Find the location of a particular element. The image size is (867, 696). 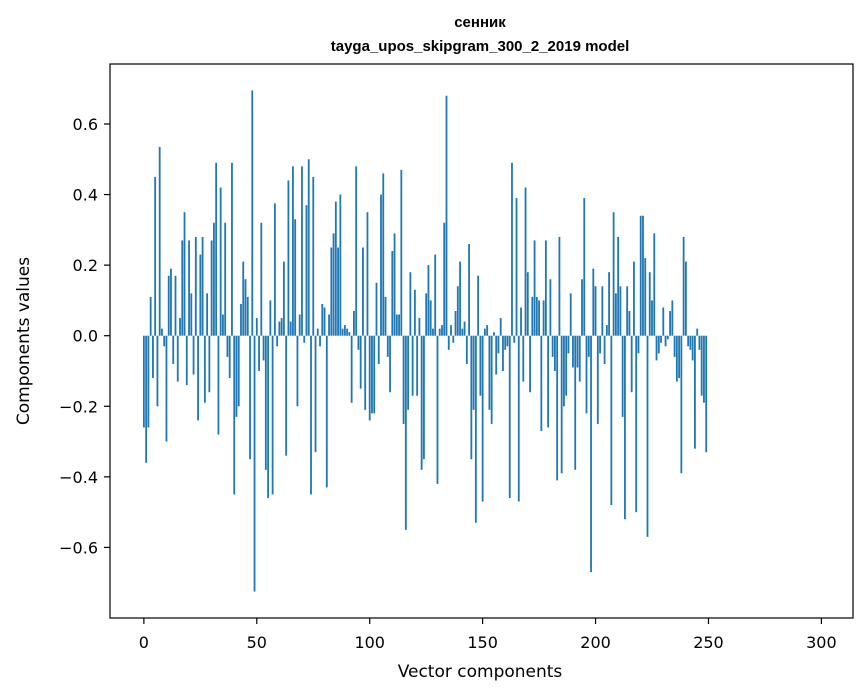

x-tick-label: 300 is located at coordinates (821, 642).